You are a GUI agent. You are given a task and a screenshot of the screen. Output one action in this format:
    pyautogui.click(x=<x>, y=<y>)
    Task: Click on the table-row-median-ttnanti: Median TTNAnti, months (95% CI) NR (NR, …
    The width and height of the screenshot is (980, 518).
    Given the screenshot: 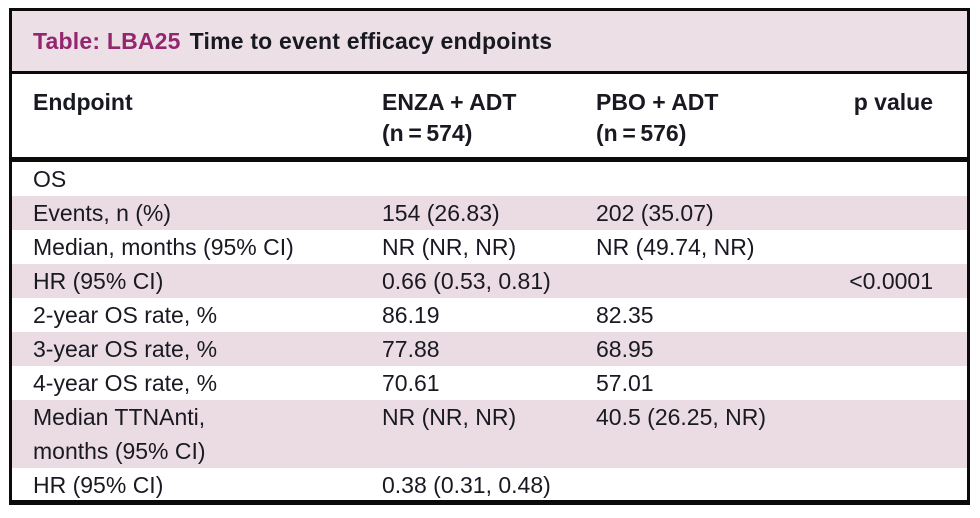 What is the action you would take?
    pyautogui.click(x=489, y=434)
    